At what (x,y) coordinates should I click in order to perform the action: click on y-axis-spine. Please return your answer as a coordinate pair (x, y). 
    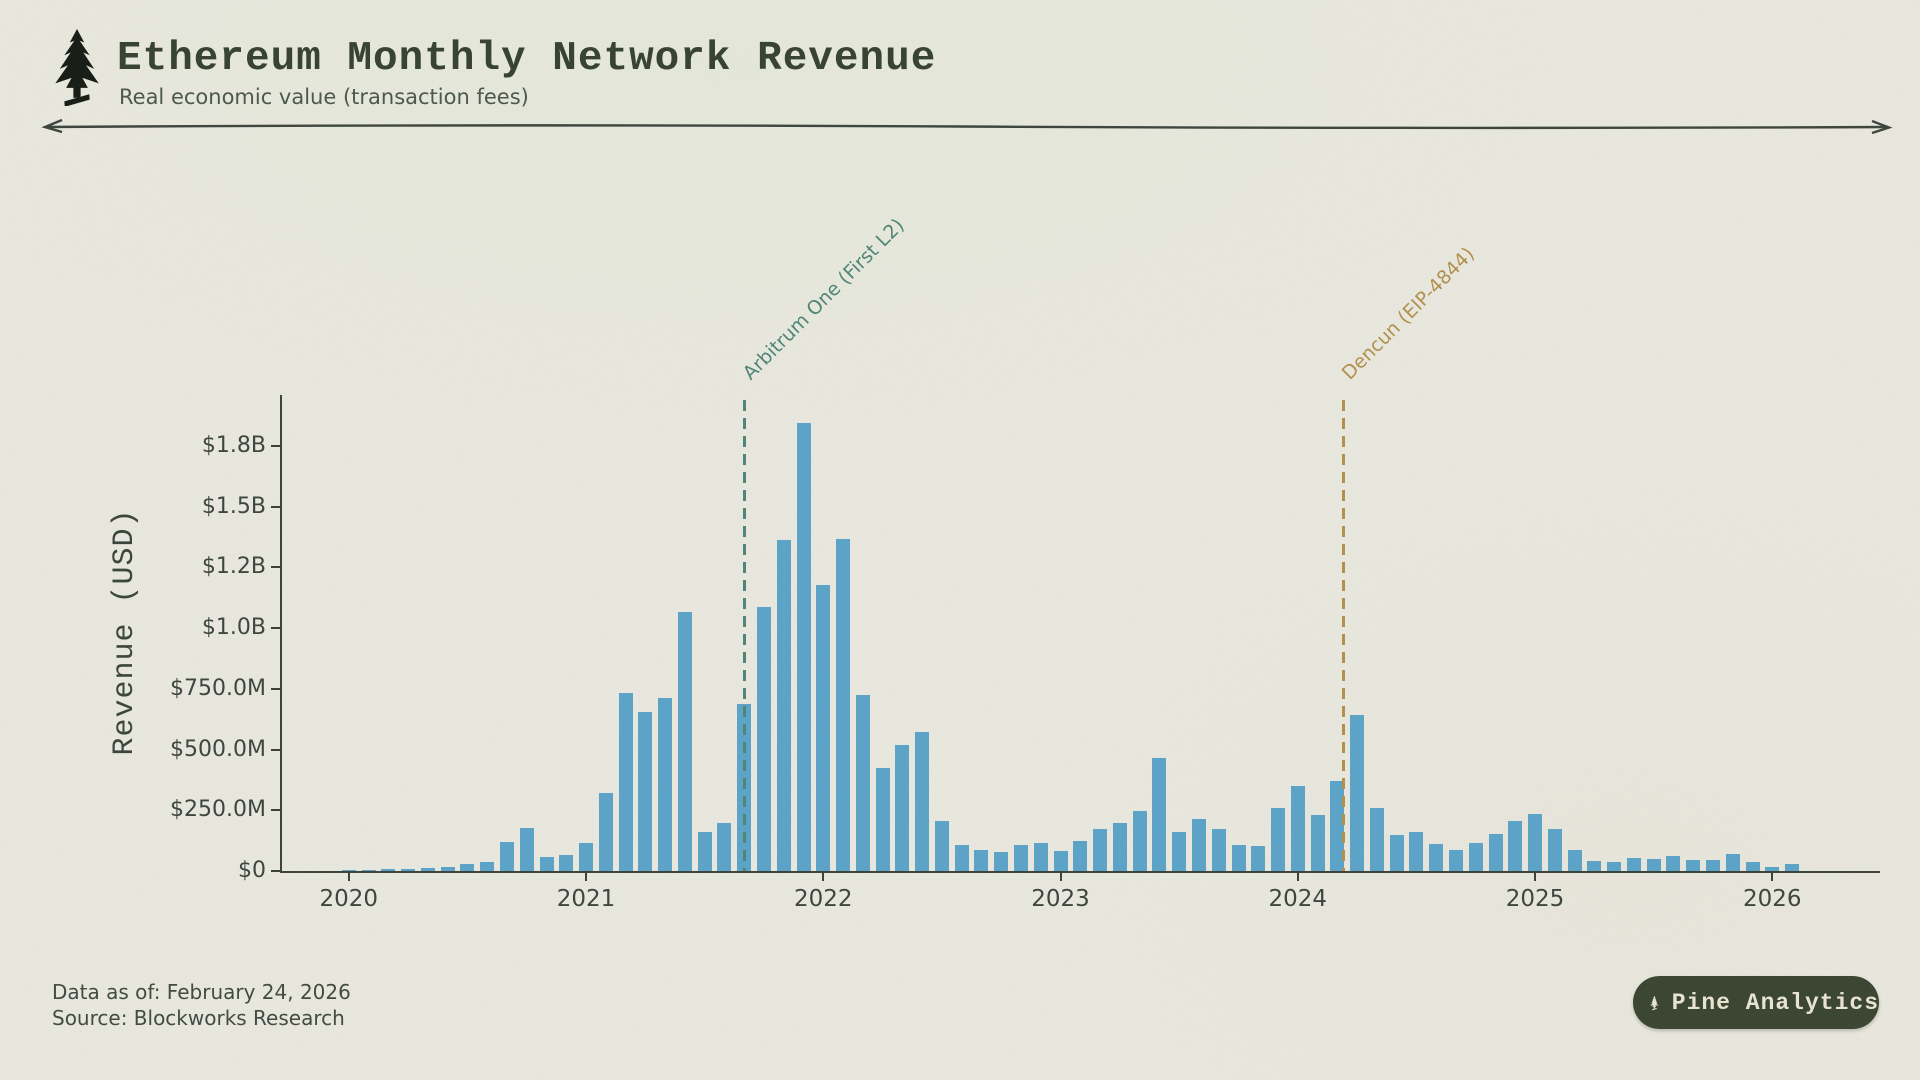
    Looking at the image, I should click on (281, 633).